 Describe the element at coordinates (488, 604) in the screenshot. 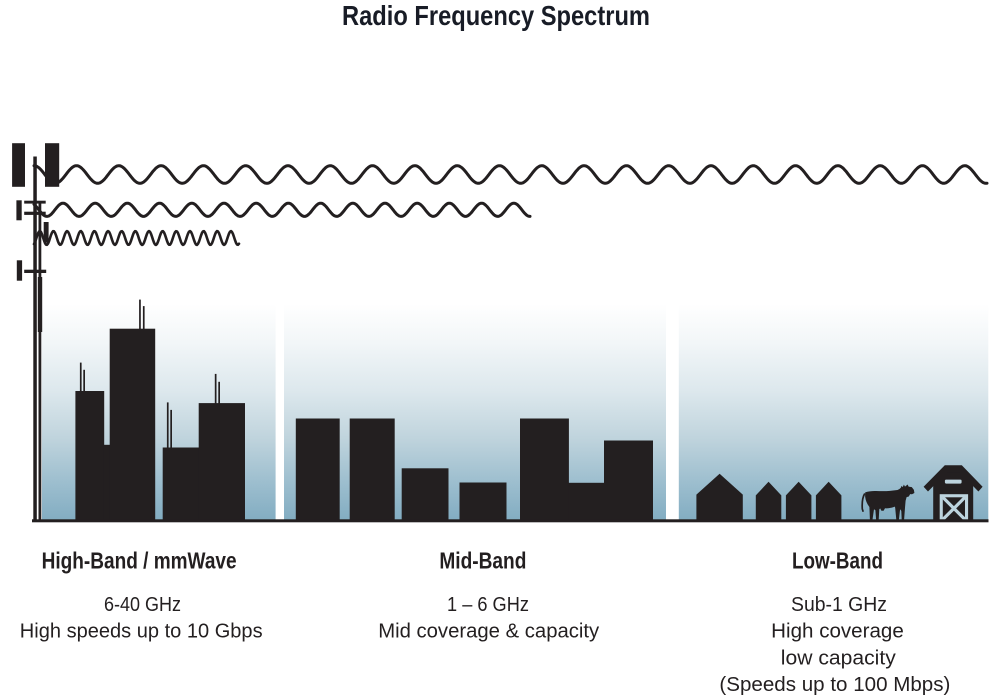

I see `svg-text: 1 – 6 GHz` at that location.